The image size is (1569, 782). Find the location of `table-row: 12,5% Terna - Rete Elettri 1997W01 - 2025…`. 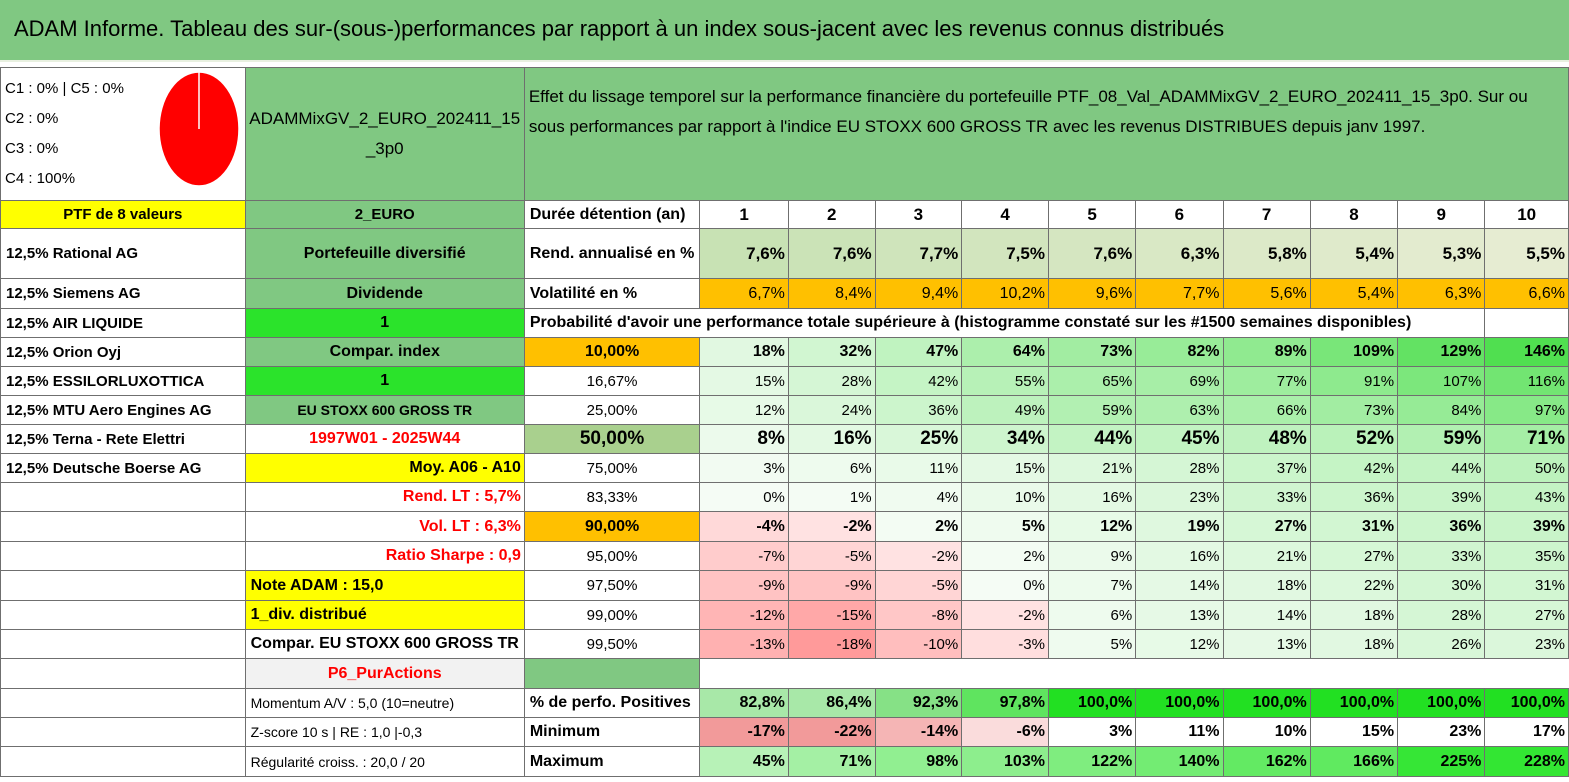

table-row: 12,5% Terna - Rete Elettri 1997W01 - 2025… is located at coordinates (784, 439).